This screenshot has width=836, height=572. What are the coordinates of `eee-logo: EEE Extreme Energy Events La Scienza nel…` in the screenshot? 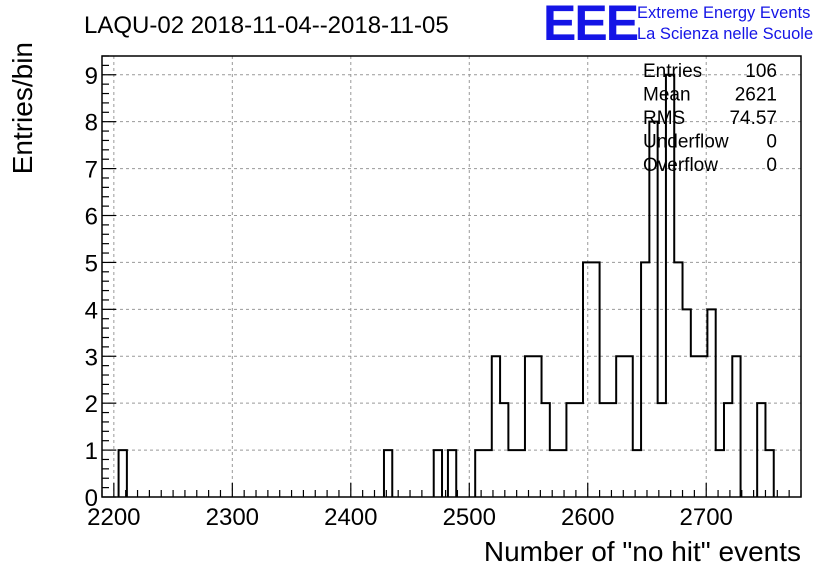 It's located at (678, 25).